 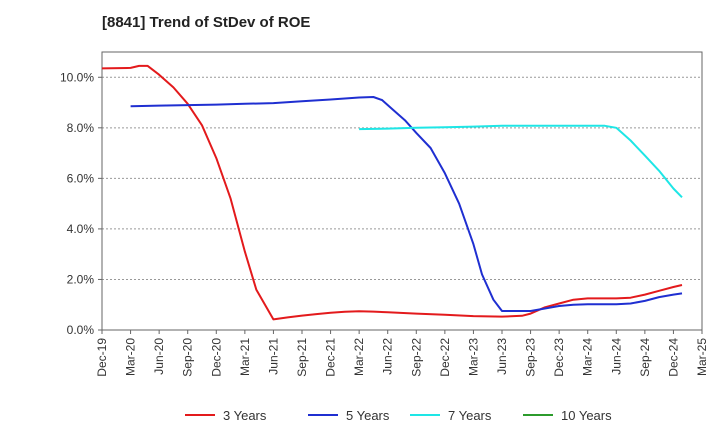 What do you see at coordinates (359, 357) in the screenshot?
I see `x-tick-label: Mar-22` at bounding box center [359, 357].